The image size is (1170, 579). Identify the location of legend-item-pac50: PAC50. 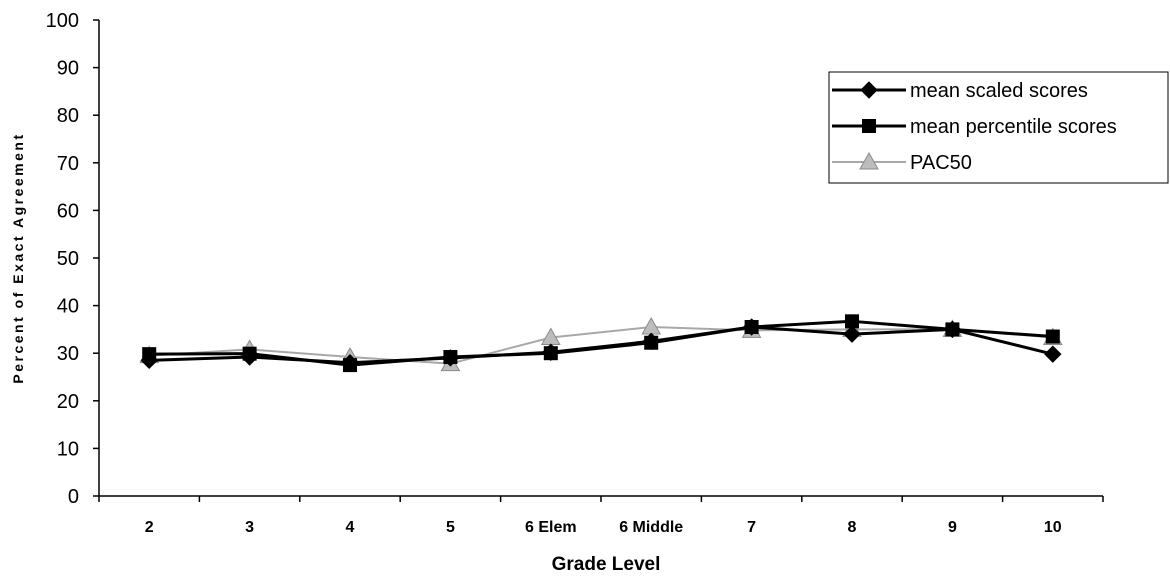
(902, 162).